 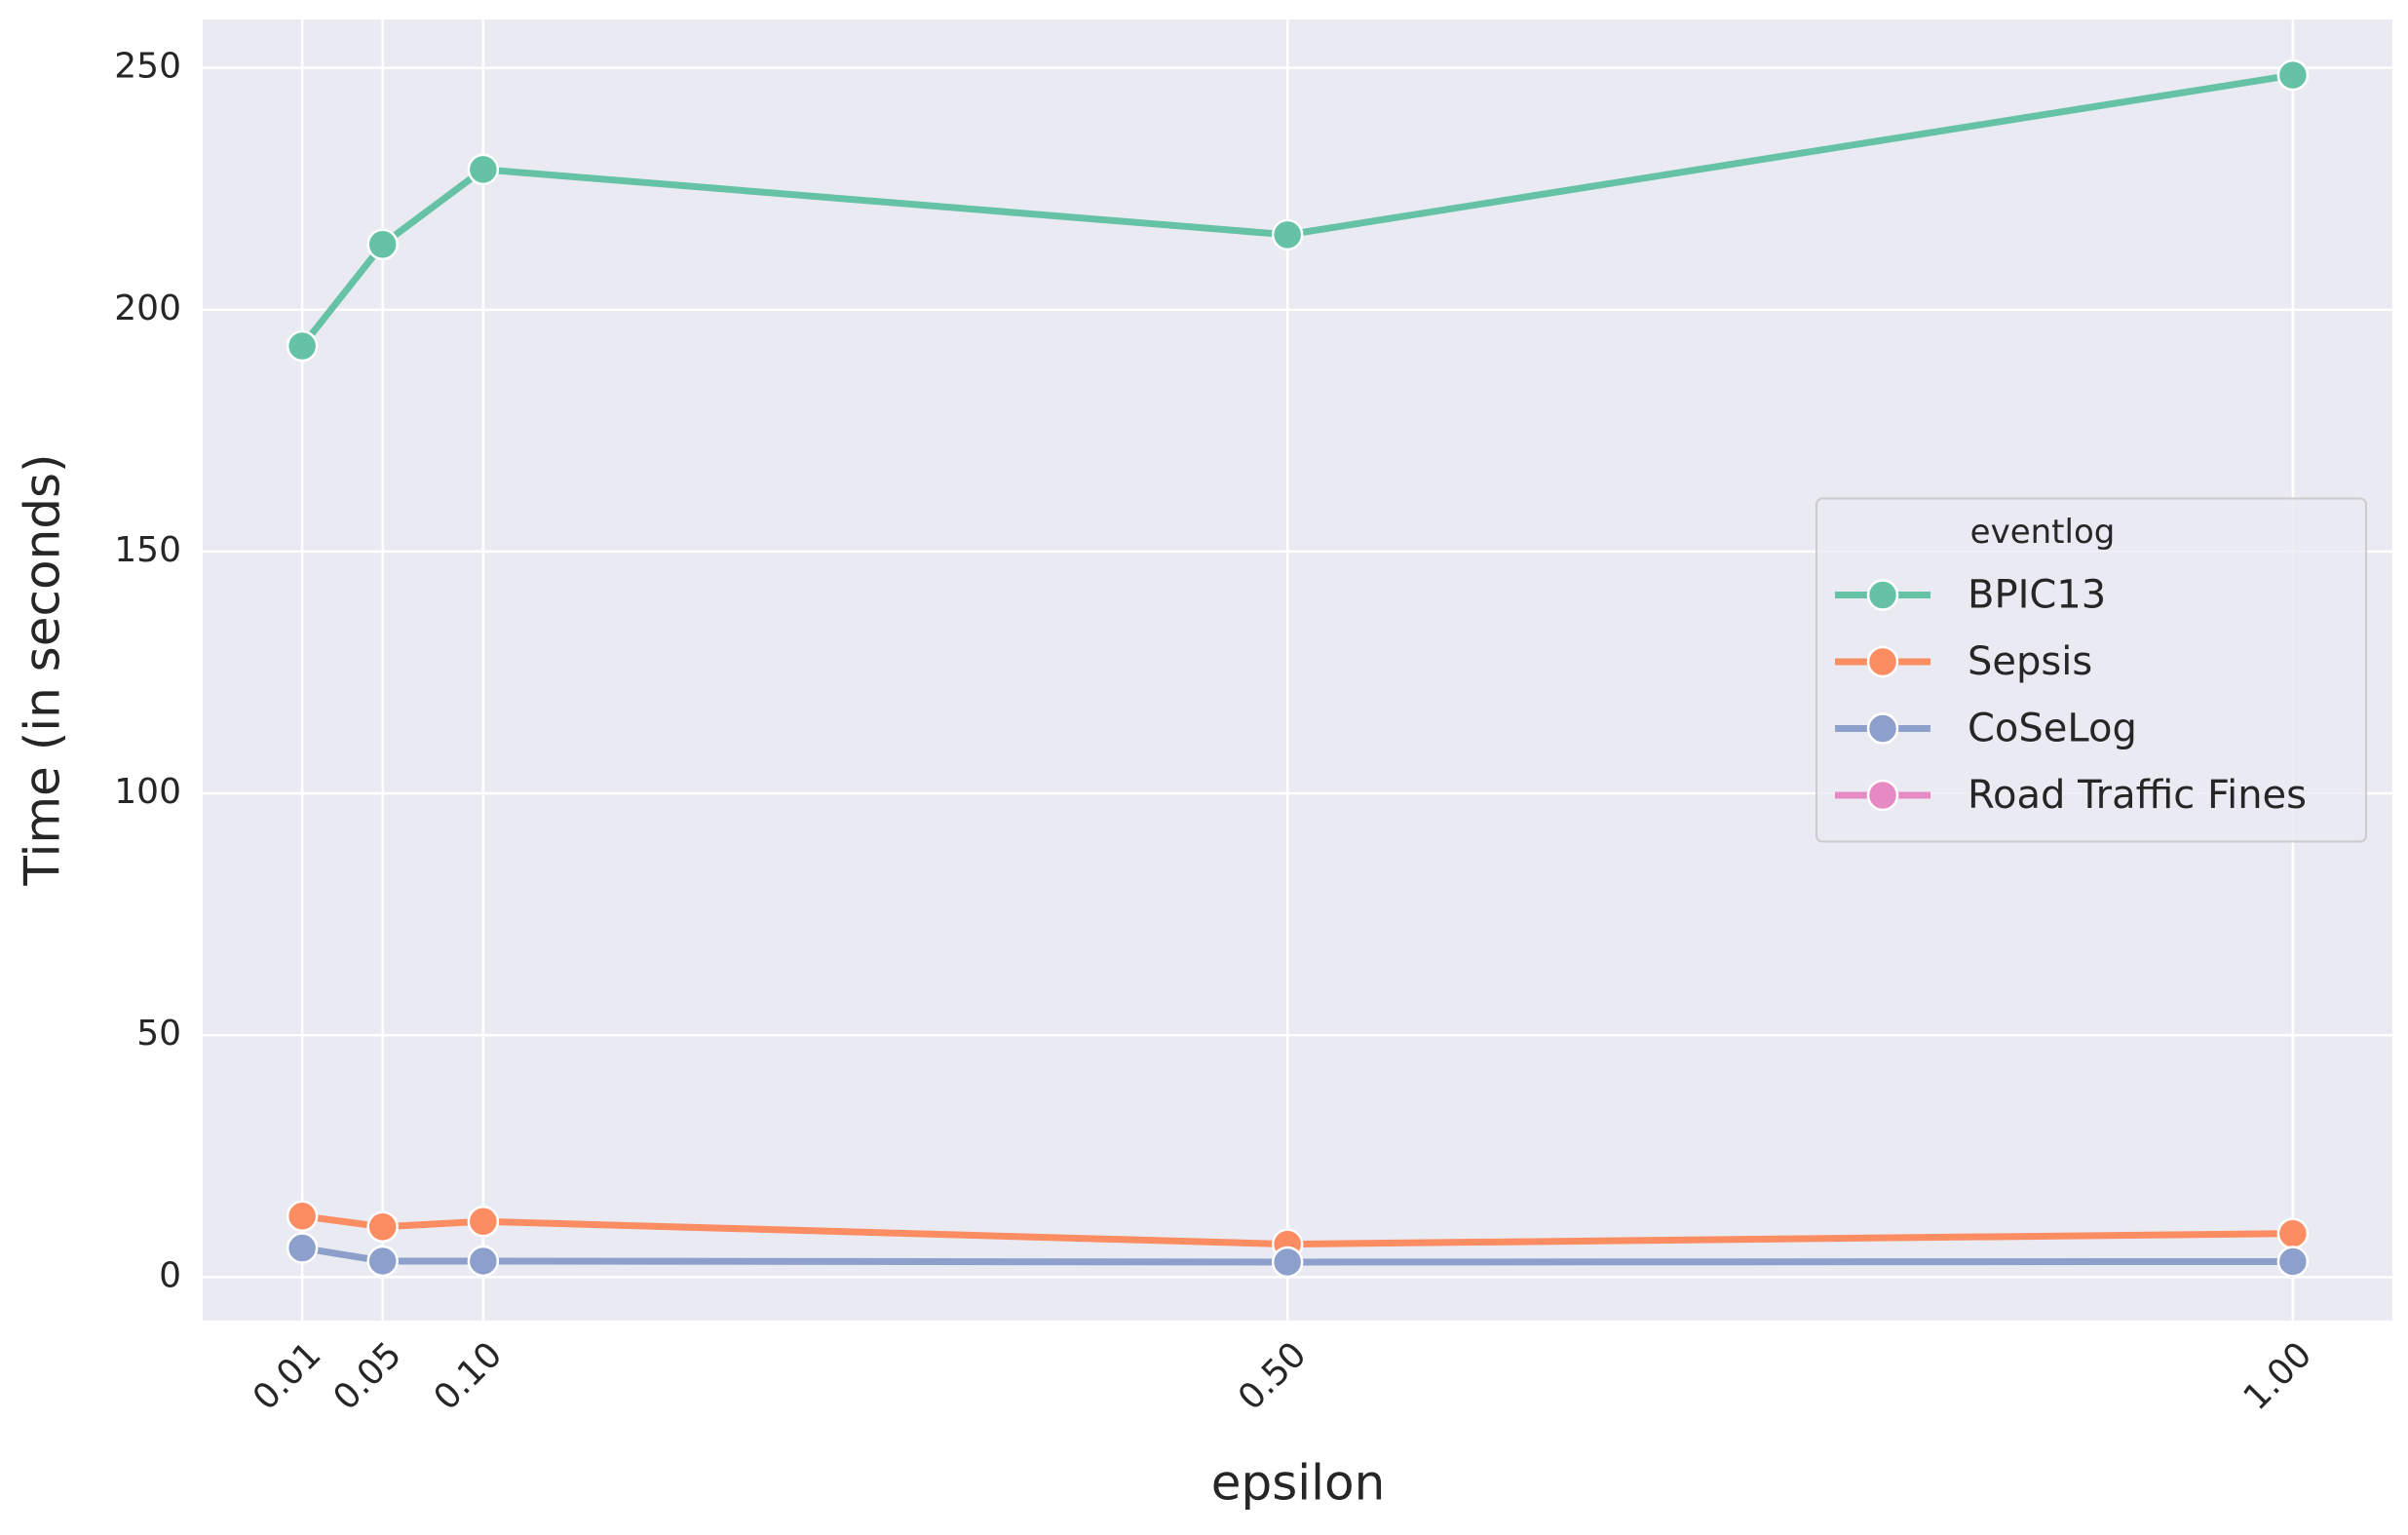 I want to click on x-tick-label: 0.05, so click(x=367, y=1376).